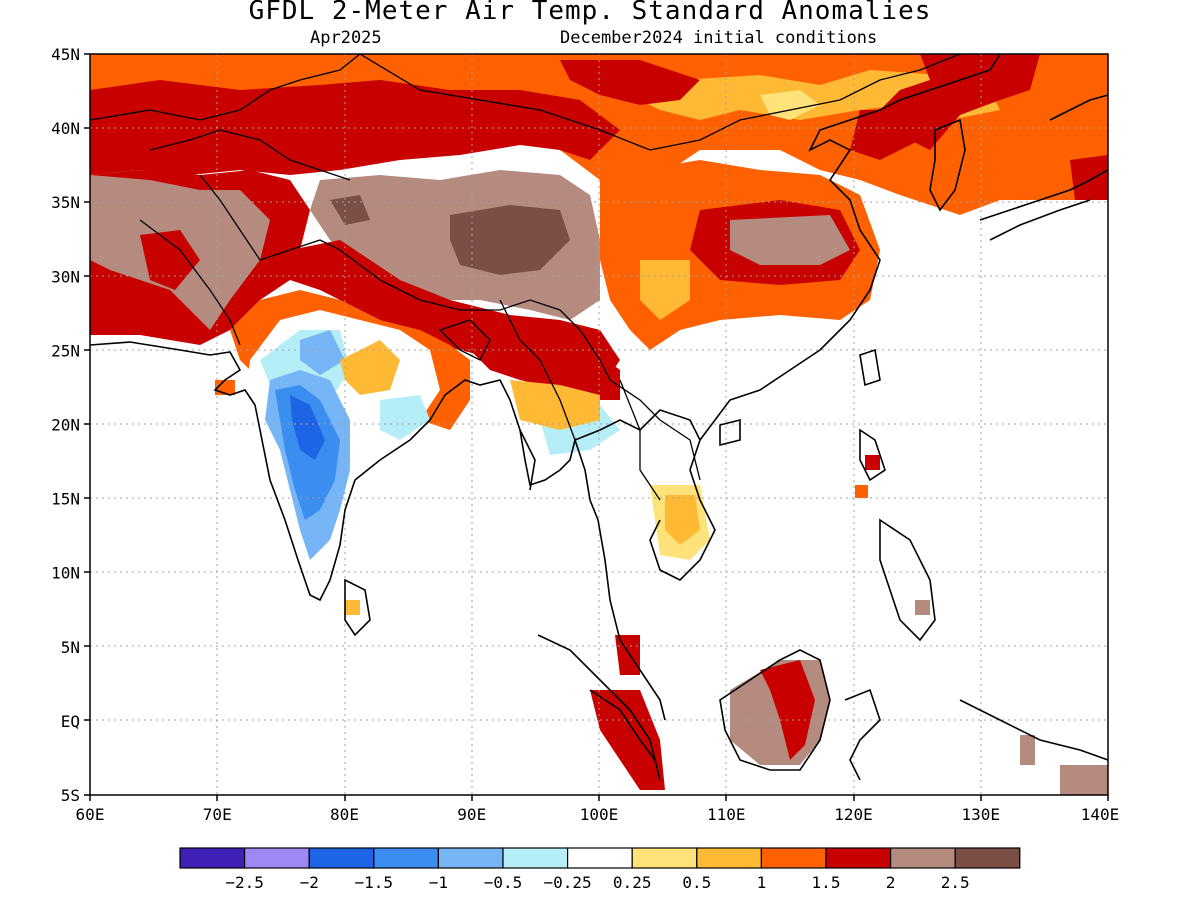 Image resolution: width=1200 pixels, height=900 pixels. I want to click on lat-label: 45N, so click(65, 54).